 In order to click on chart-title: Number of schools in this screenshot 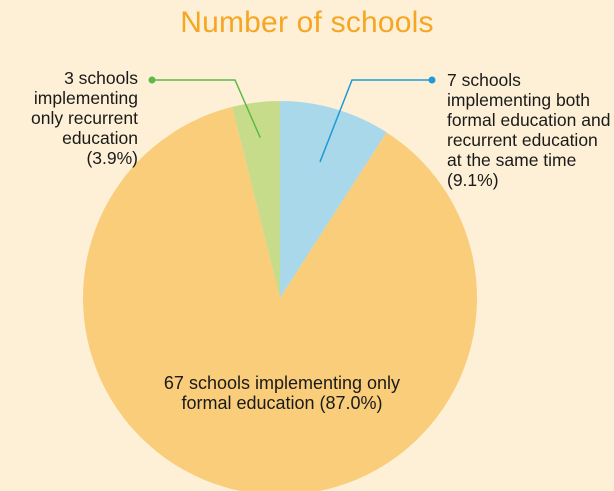, I will do `click(307, 22)`.